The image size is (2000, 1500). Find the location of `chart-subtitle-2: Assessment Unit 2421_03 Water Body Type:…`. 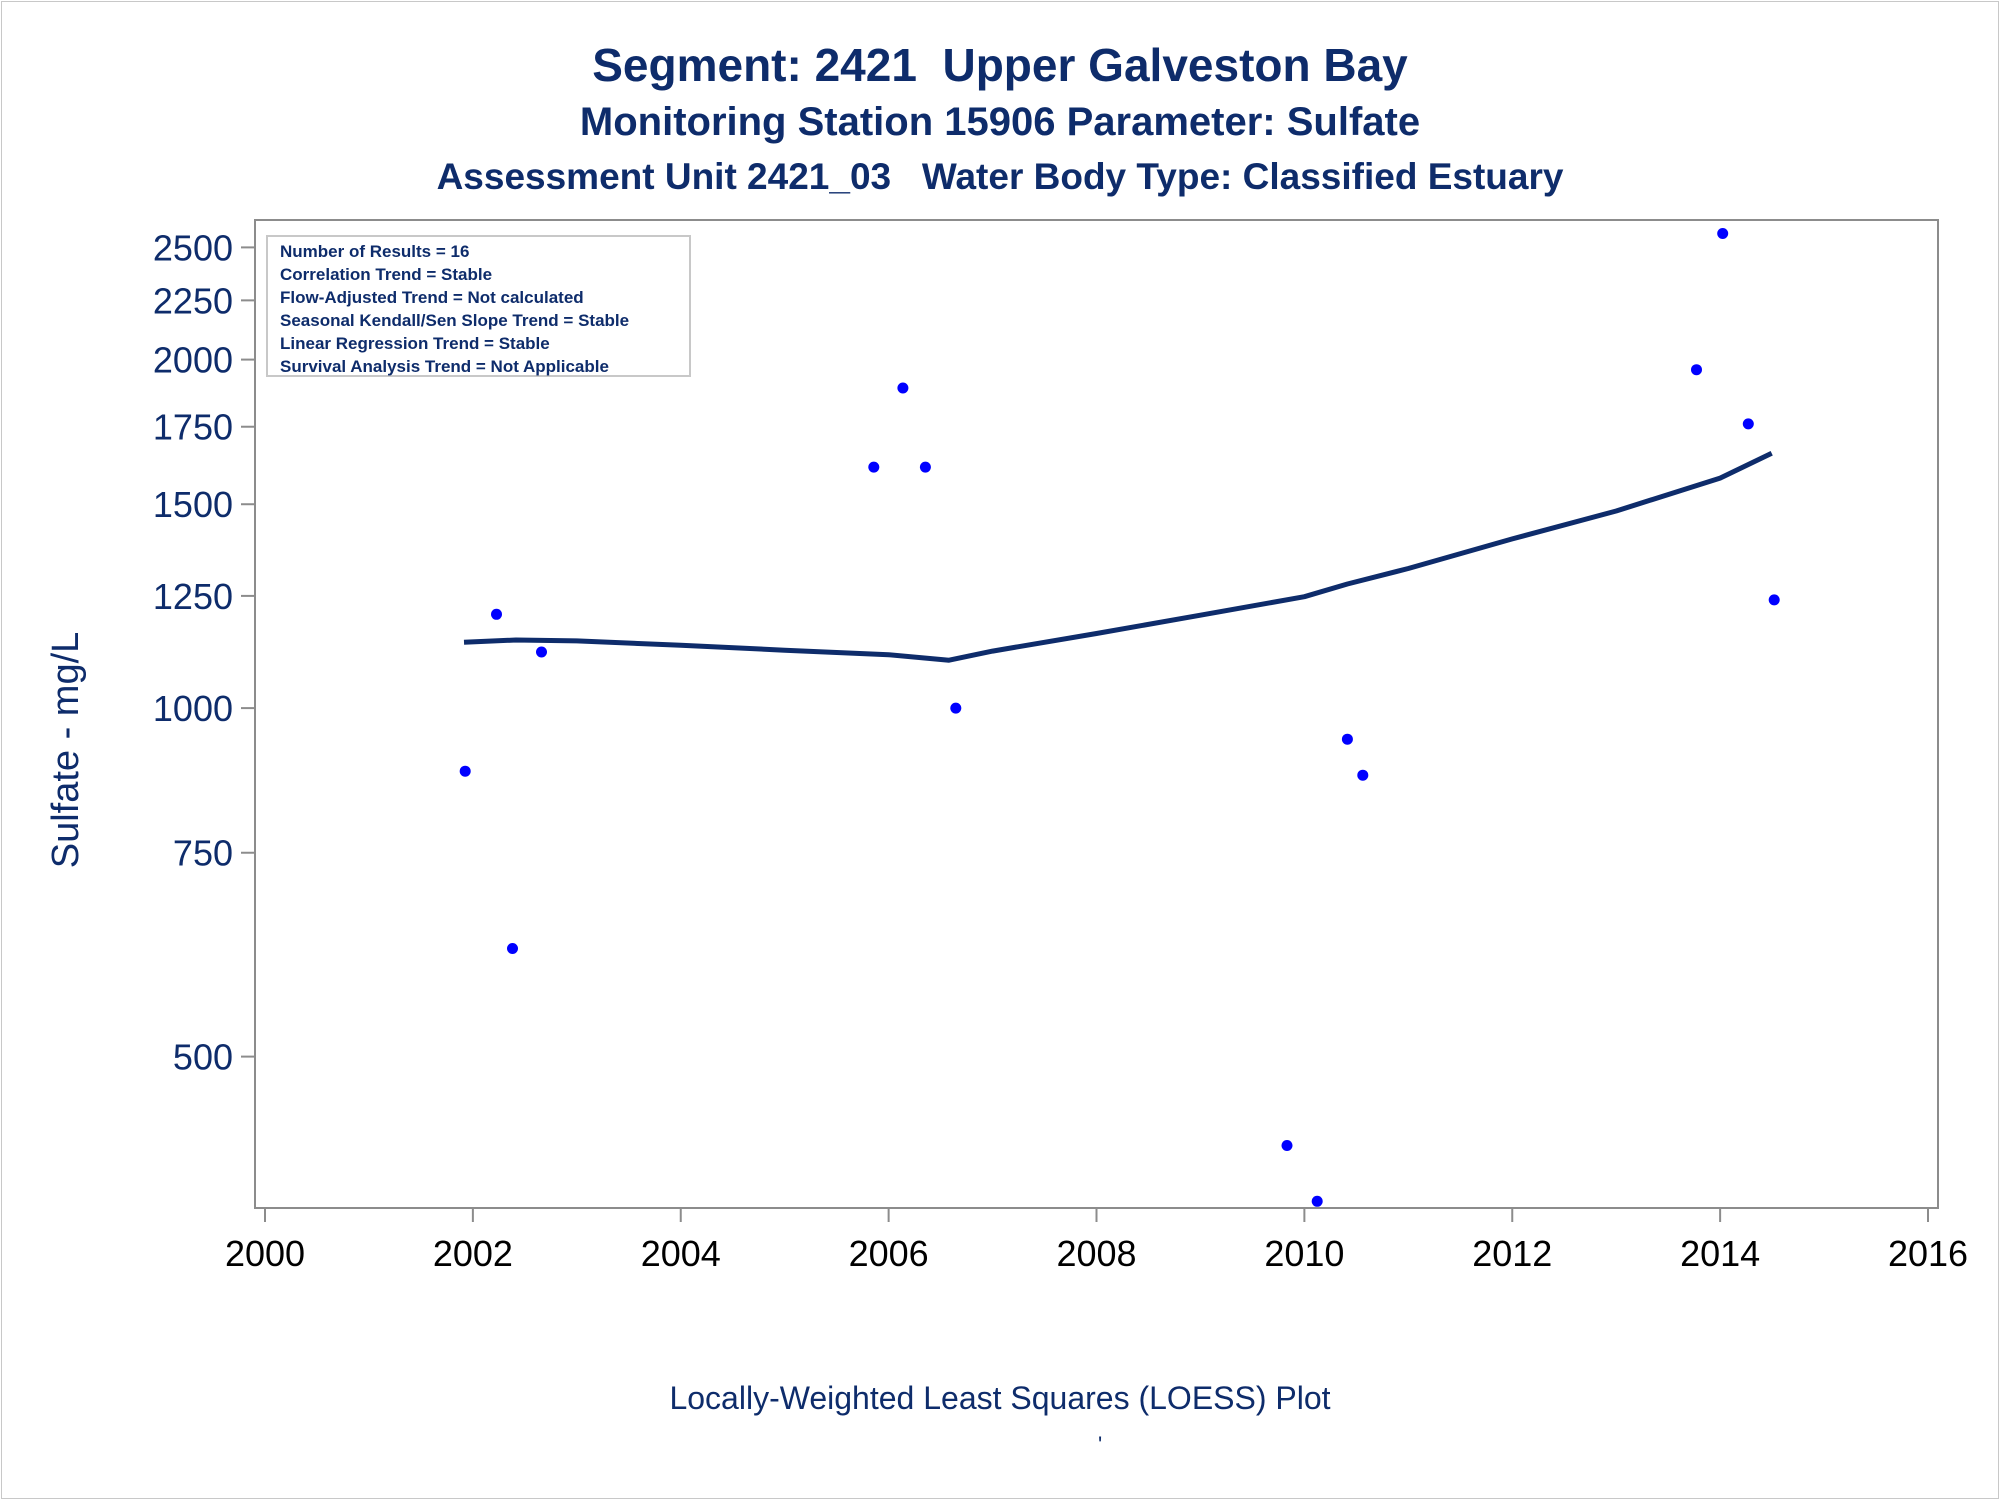

chart-subtitle-2: Assessment Unit 2421_03 Water Body Type:… is located at coordinates (1000, 176).